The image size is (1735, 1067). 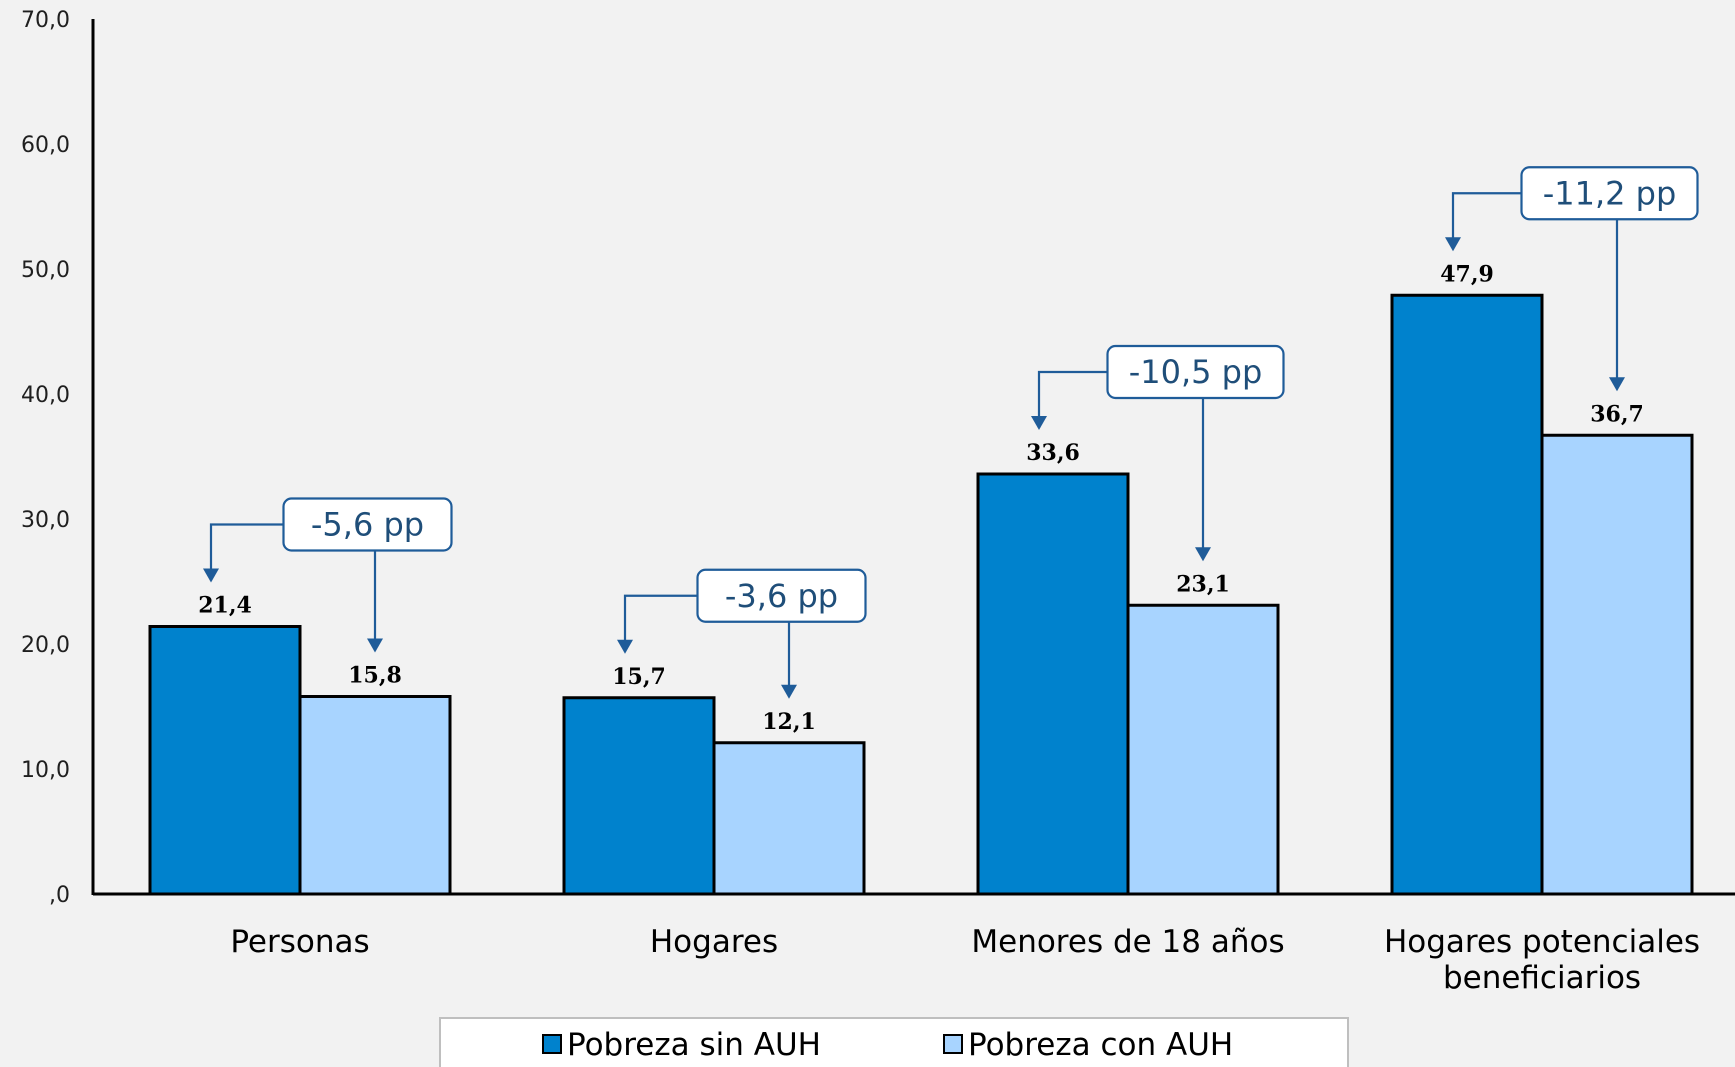 What do you see at coordinates (789, 722) in the screenshot?
I see `value-label: 12,1` at bounding box center [789, 722].